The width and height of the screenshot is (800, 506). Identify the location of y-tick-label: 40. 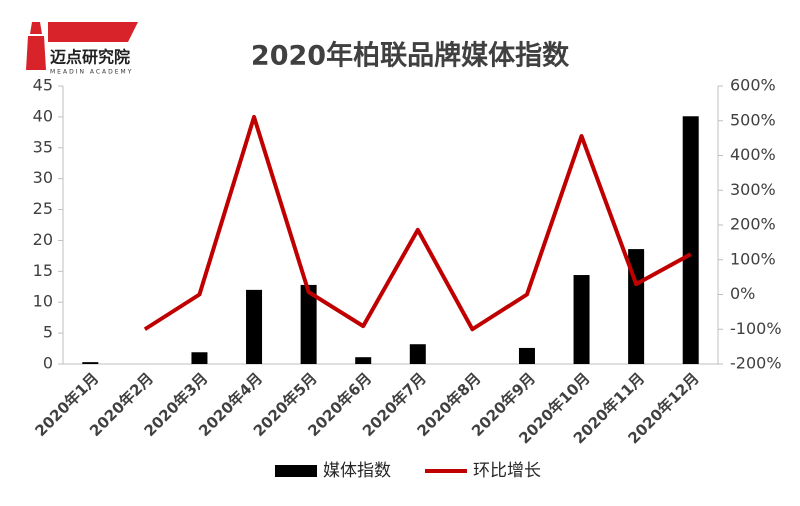
(43, 115).